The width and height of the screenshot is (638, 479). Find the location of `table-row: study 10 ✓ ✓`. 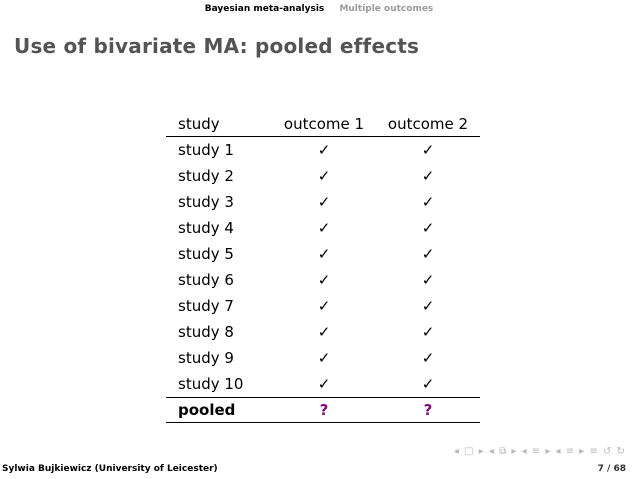

table-row: study 10 ✓ ✓ is located at coordinates (323, 384).